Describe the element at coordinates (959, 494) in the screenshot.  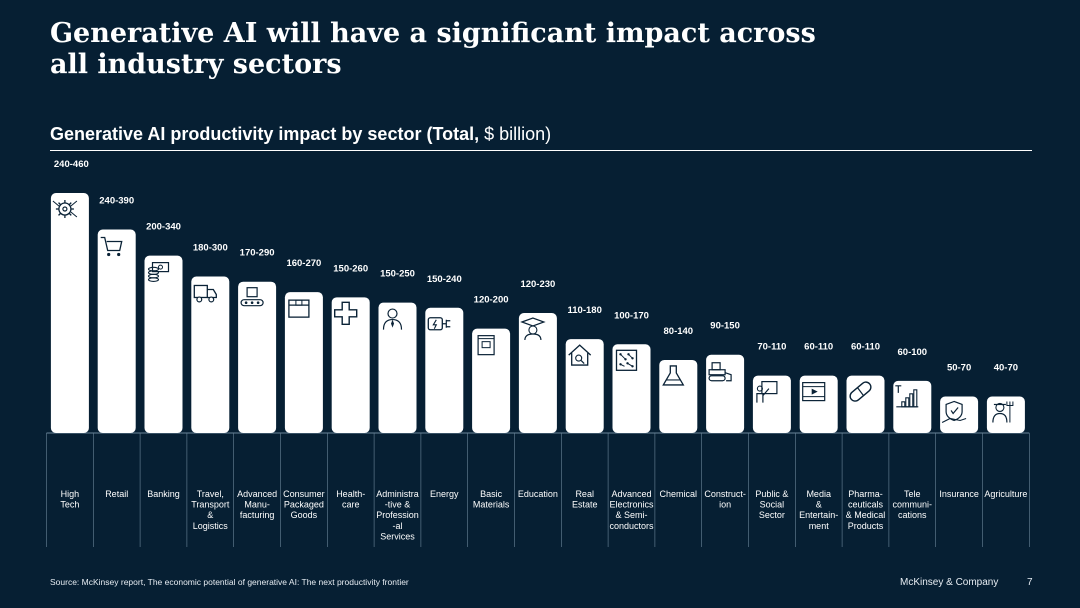
I see `category-label: Insurance` at that location.